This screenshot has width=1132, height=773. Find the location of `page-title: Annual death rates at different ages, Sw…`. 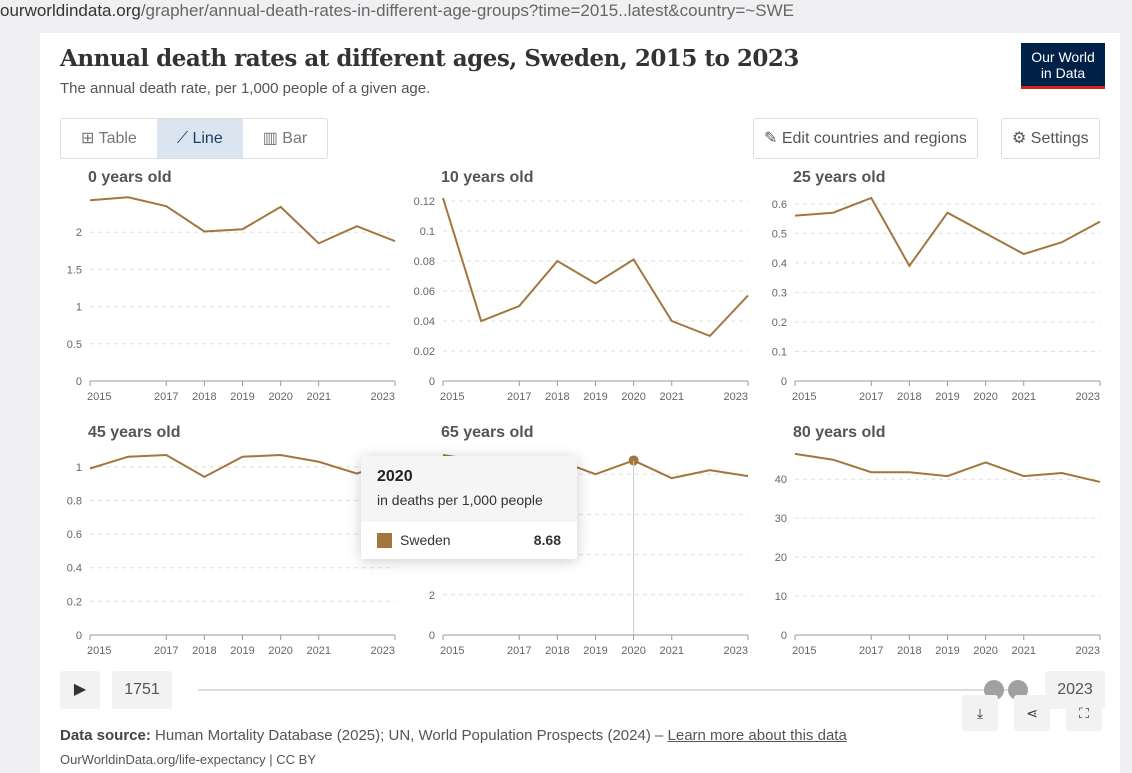

page-title: Annual death rates at different ages, Sw… is located at coordinates (429, 58).